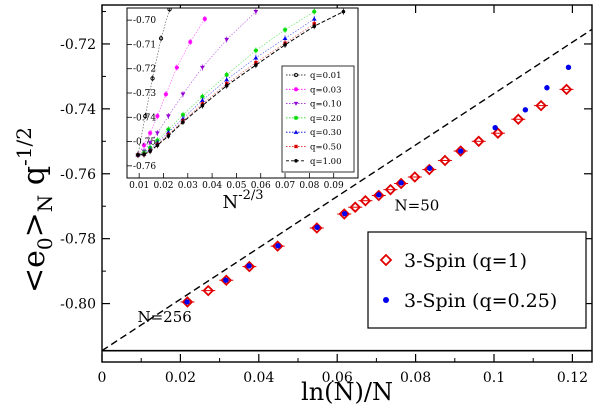 The height and width of the screenshot is (407, 598). What do you see at coordinates (78, 45) in the screenshot?
I see `y-tick-label: -0.72` at bounding box center [78, 45].